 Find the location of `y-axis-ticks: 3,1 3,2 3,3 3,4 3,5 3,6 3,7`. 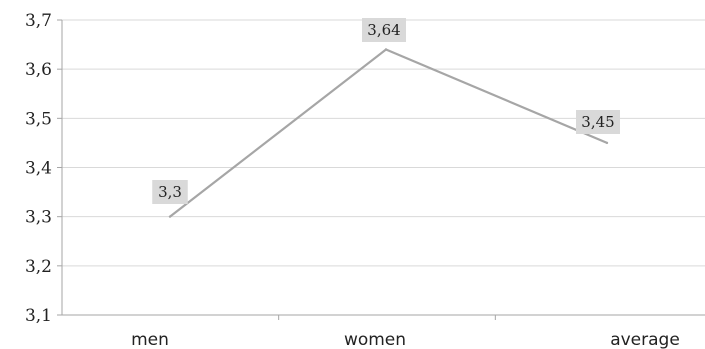

y-axis-ticks: 3,1 3,2 3,3 3,4 3,5 3,6 3,7 is located at coordinates (38, 168).